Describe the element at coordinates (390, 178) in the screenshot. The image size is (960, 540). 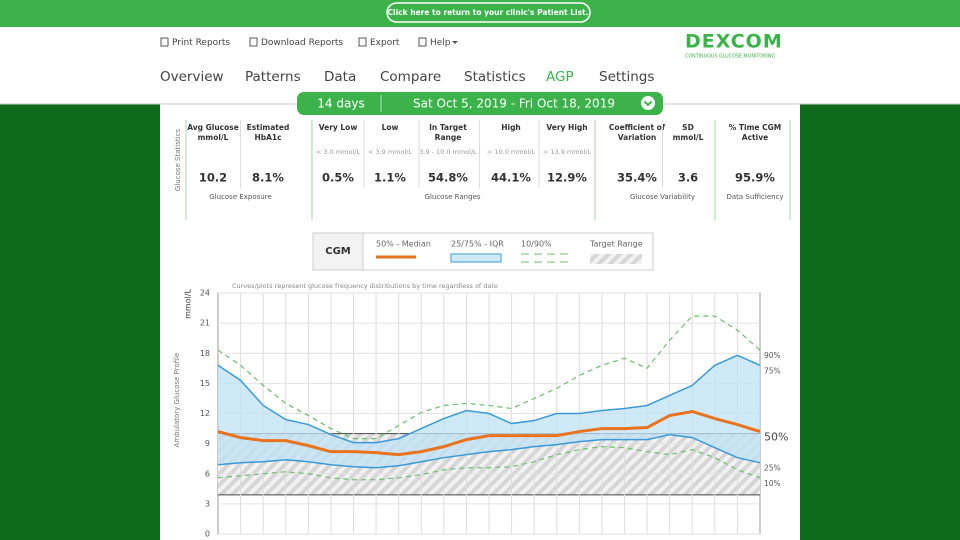
I see `column-value: 1.1%` at that location.